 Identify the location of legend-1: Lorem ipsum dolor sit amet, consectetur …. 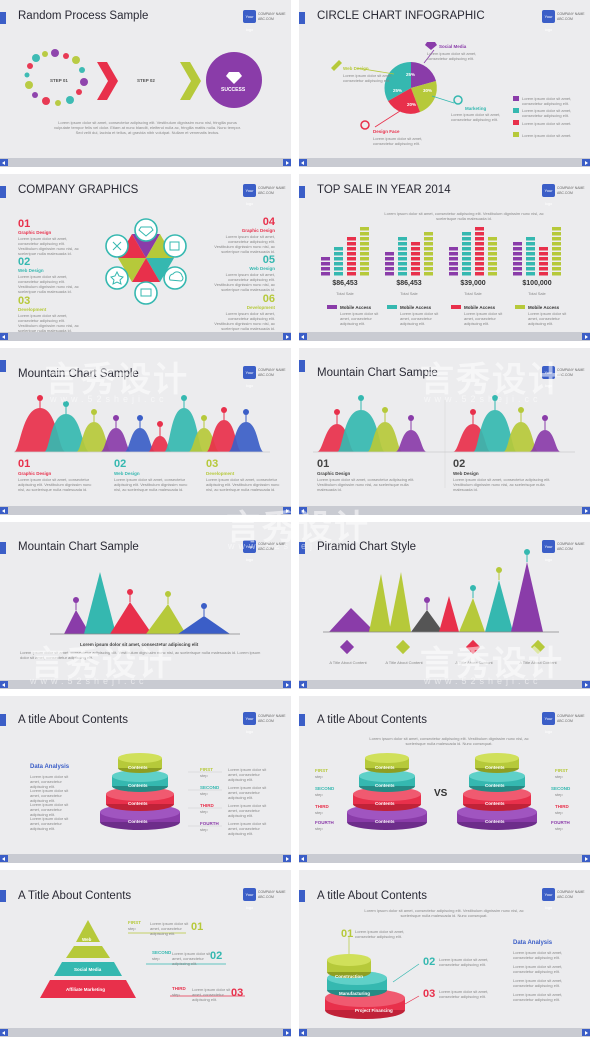
(547, 101).